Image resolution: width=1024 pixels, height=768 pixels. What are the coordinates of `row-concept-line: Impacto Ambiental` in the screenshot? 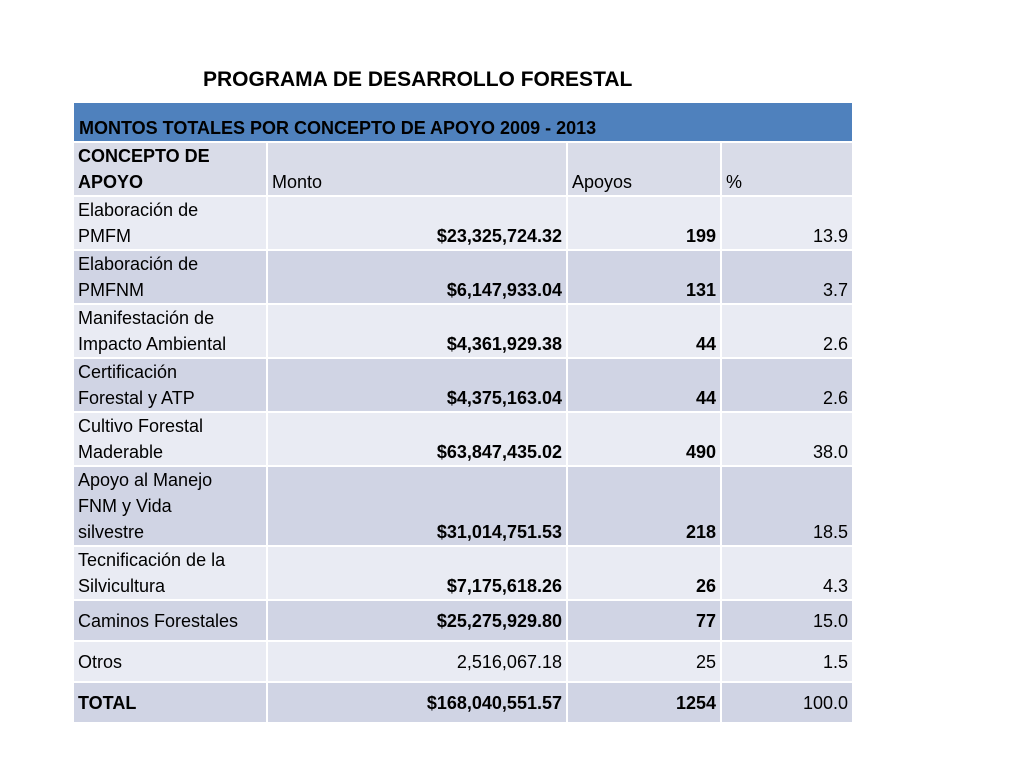 It's located at (152, 344).